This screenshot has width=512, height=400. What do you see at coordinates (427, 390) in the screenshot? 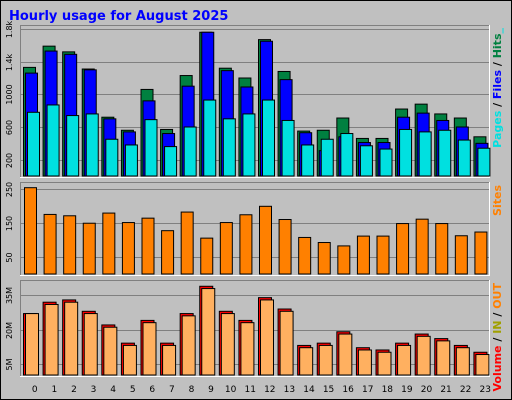
I see `x-tick-label: 20` at bounding box center [427, 390].